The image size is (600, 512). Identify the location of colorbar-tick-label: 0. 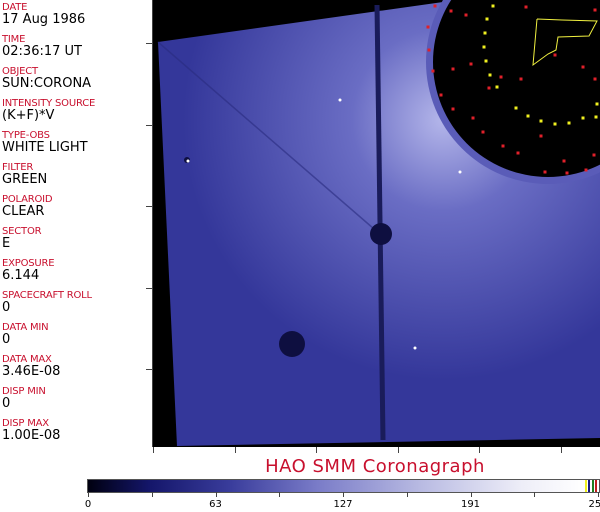
(88, 504).